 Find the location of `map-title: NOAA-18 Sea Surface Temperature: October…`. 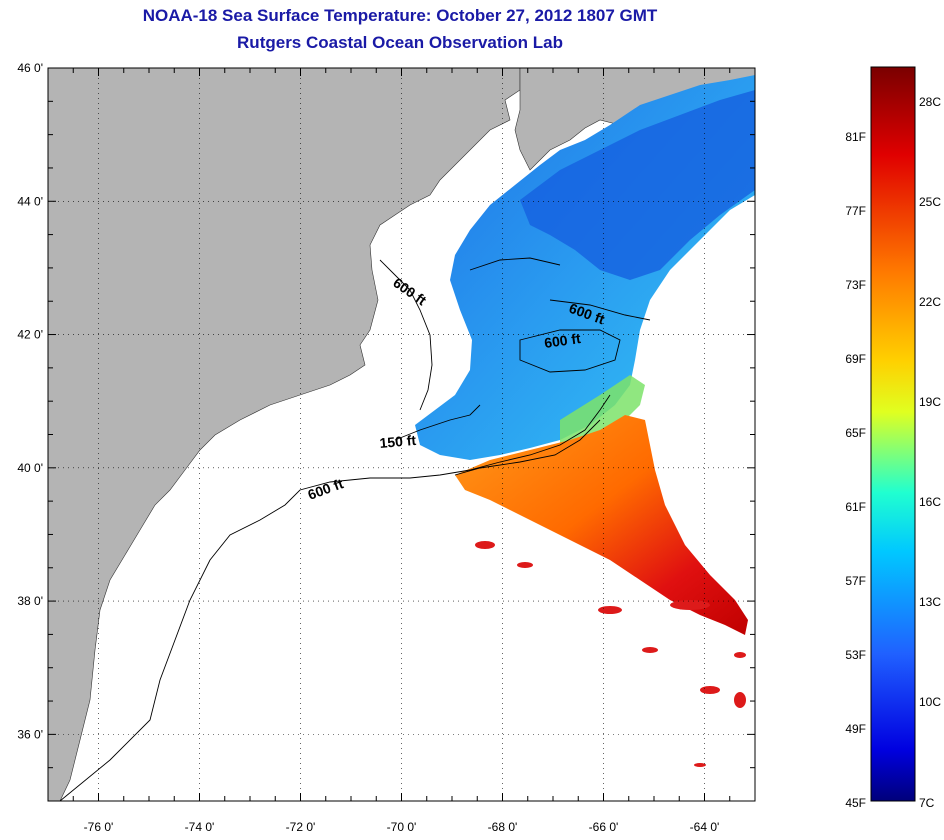

map-title: NOAA-18 Sea Surface Temperature: October… is located at coordinates (400, 15).